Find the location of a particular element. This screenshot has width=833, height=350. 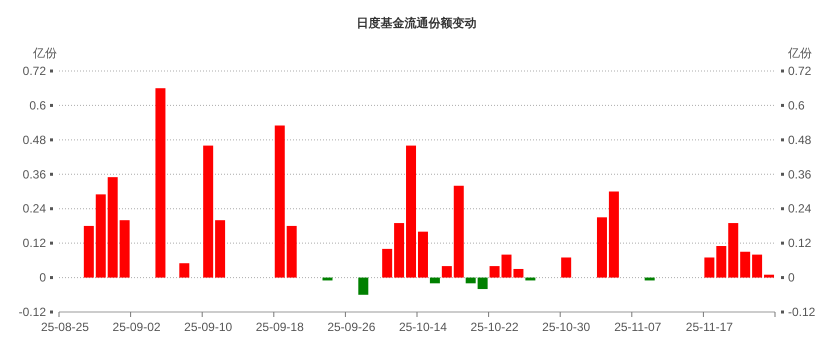

y-tick-label: 0.6 is located at coordinates (37, 105).